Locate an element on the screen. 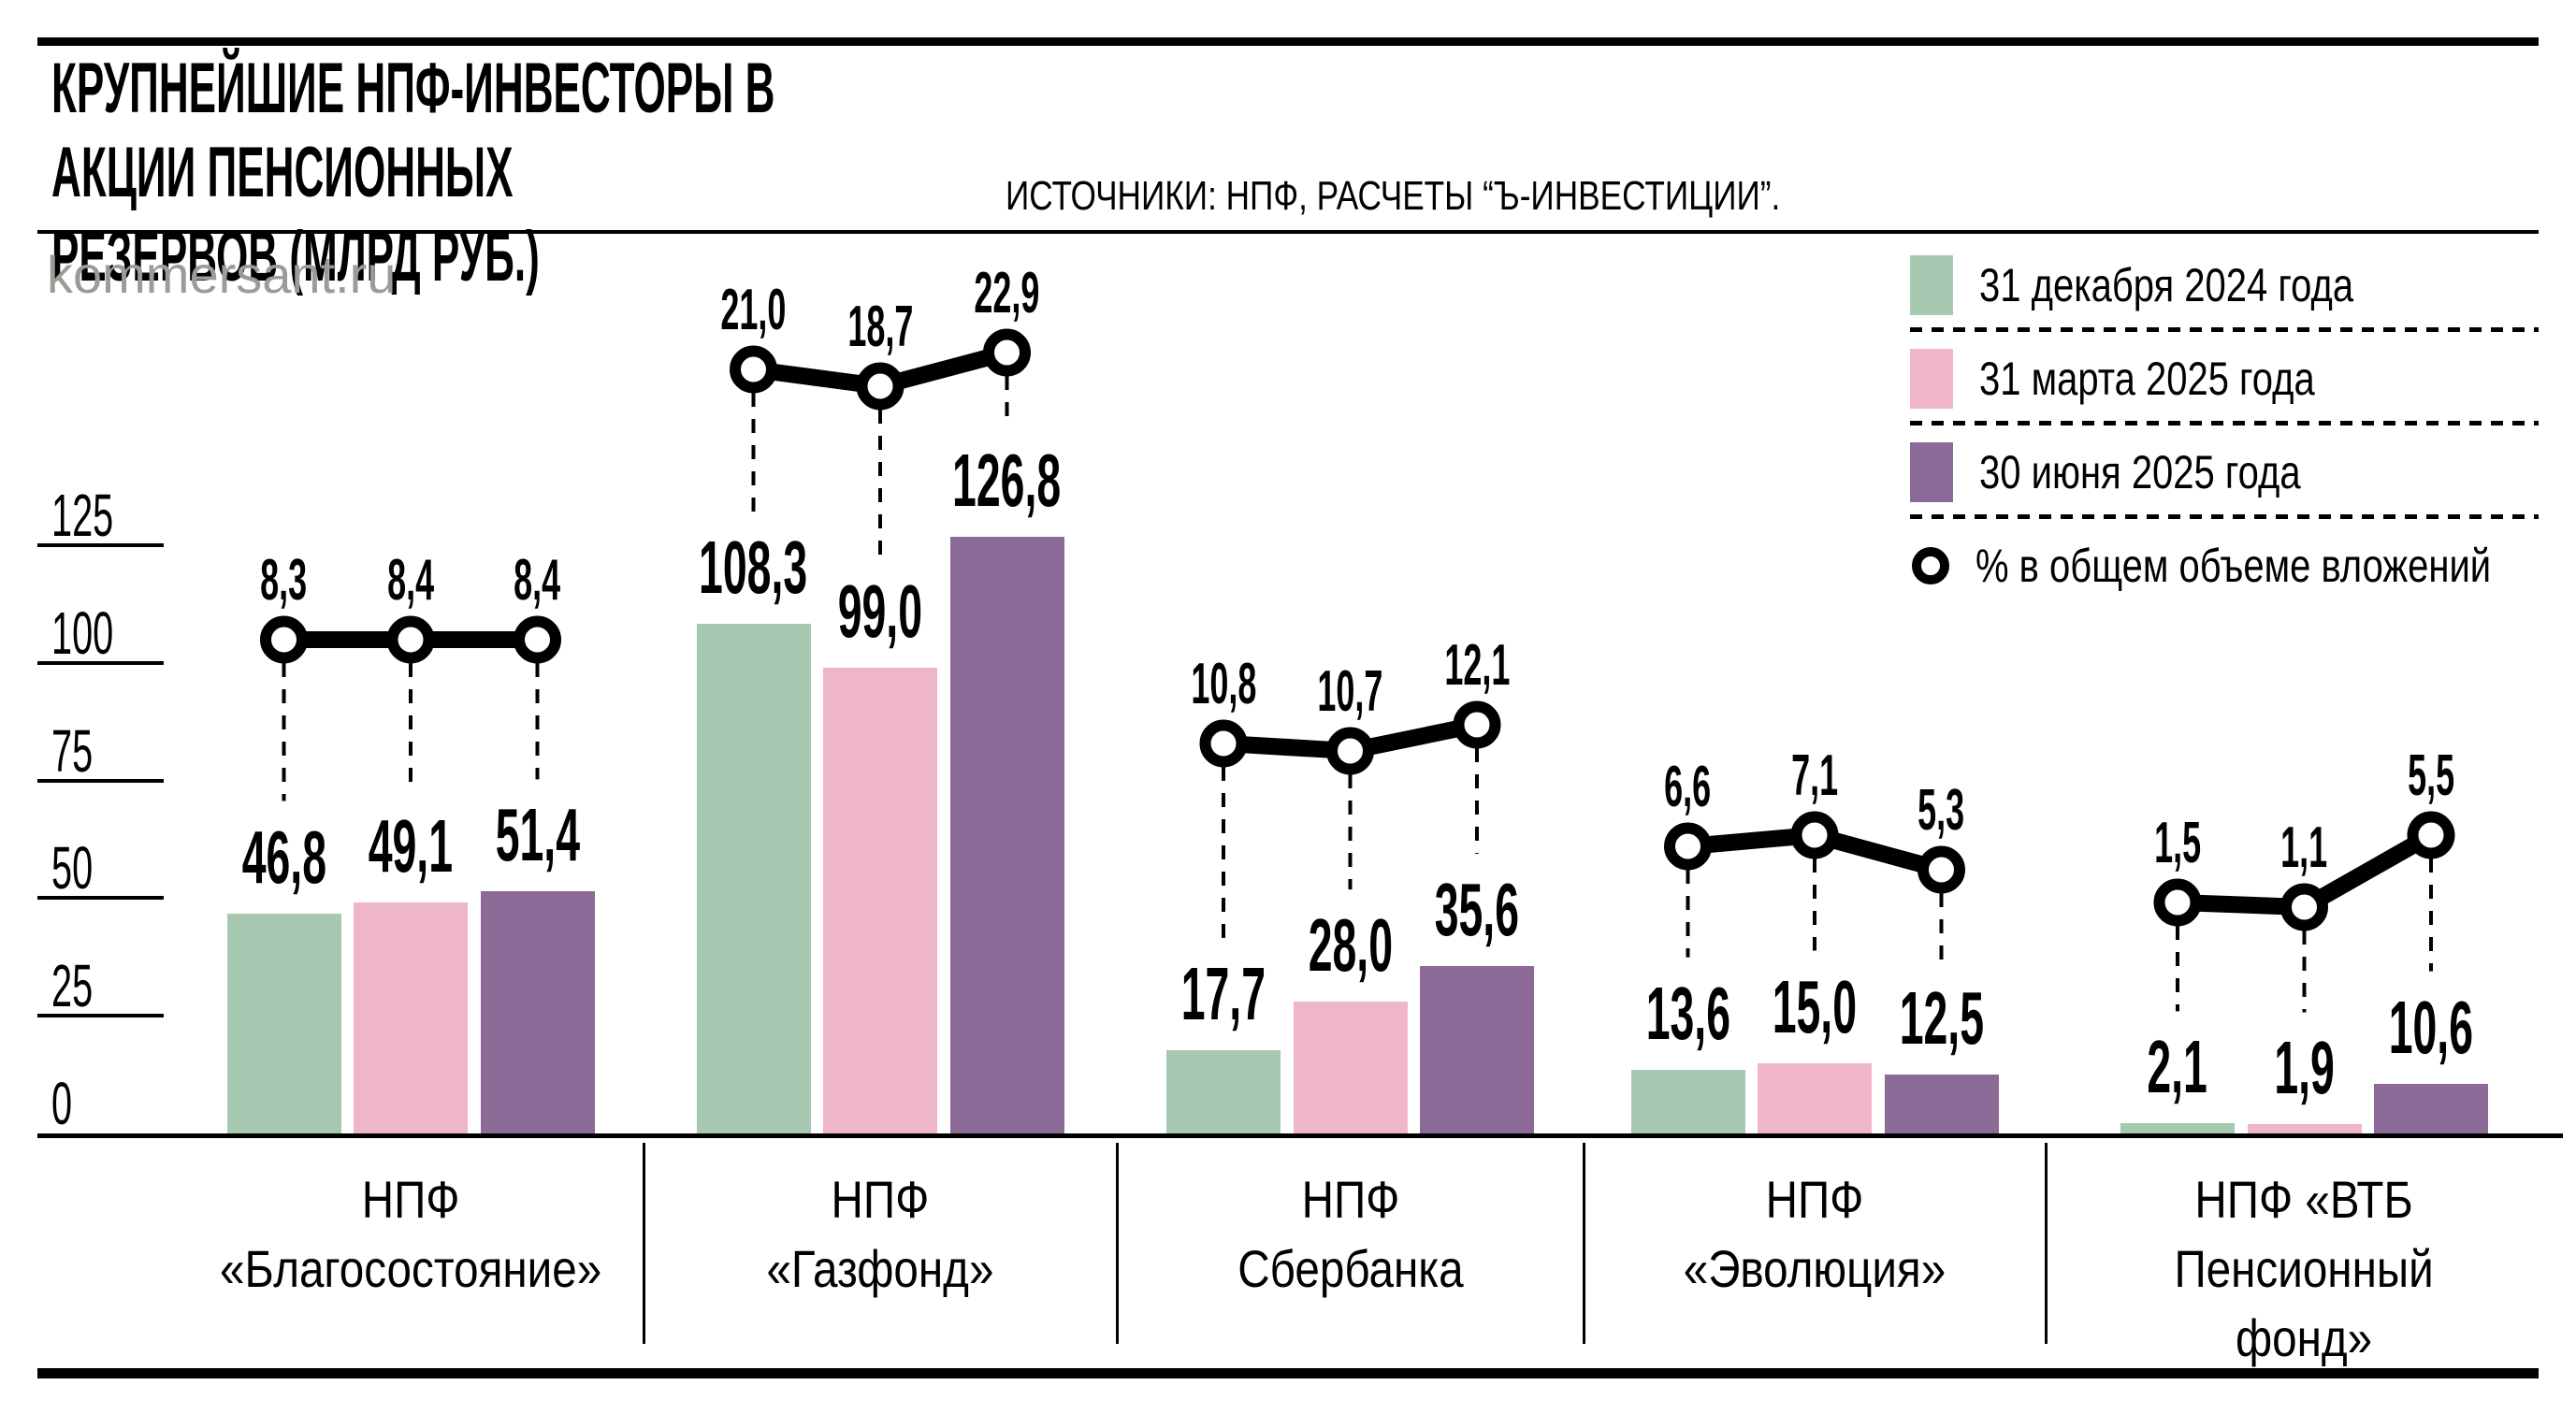 The height and width of the screenshot is (1414, 2576). bar-value-label: 28,0 is located at coordinates (1350, 946).